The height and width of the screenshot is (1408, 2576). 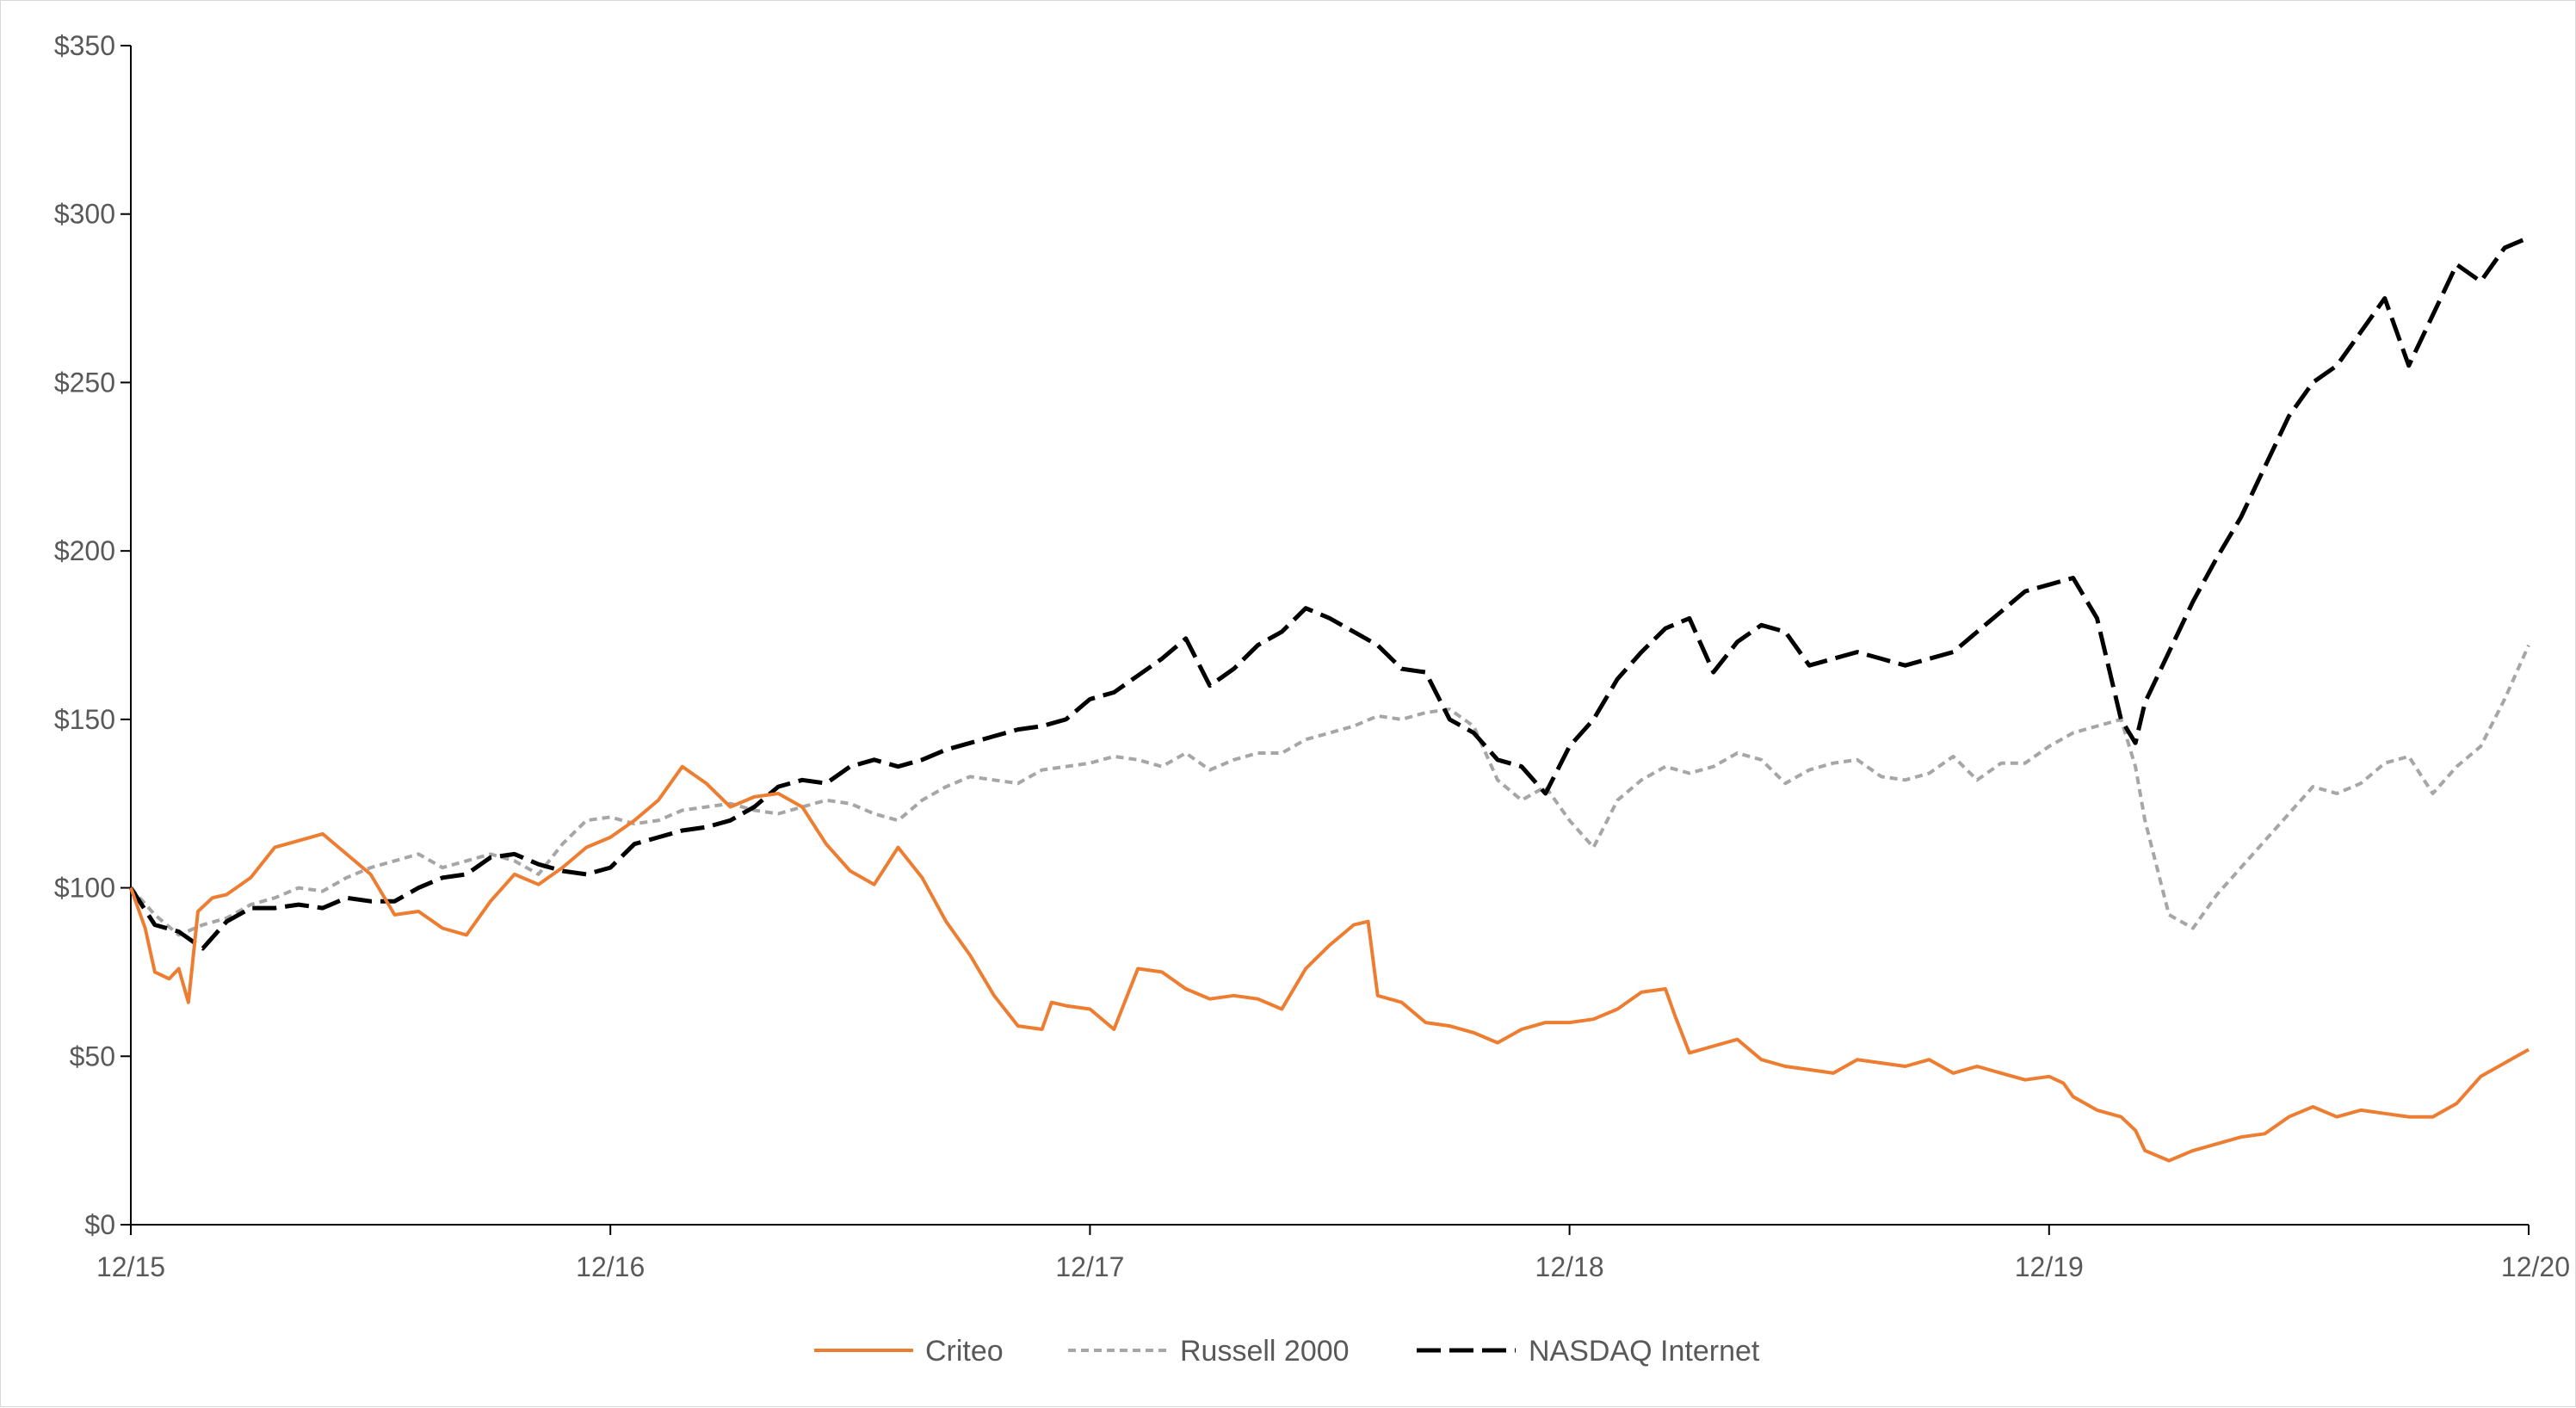 I want to click on legend-label: NASDAQ Internet, so click(x=1644, y=1351).